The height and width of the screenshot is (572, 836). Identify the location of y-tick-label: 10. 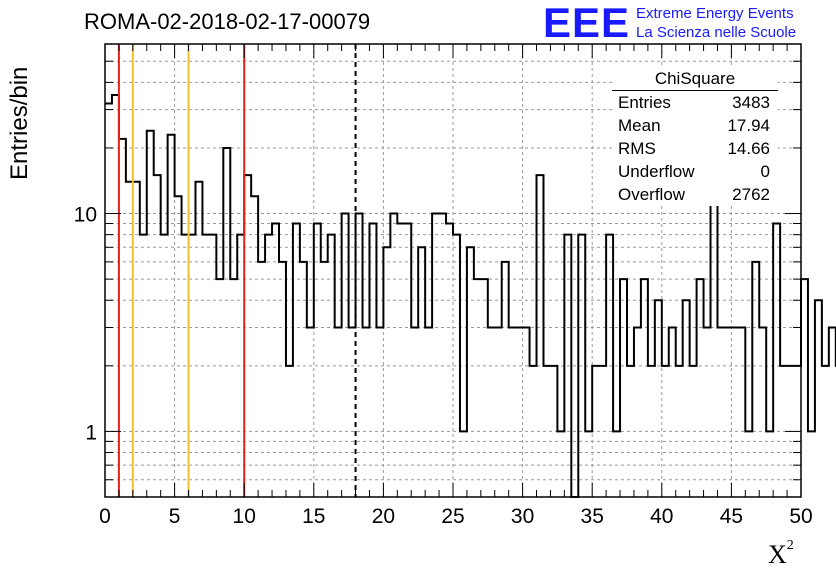
(85, 215).